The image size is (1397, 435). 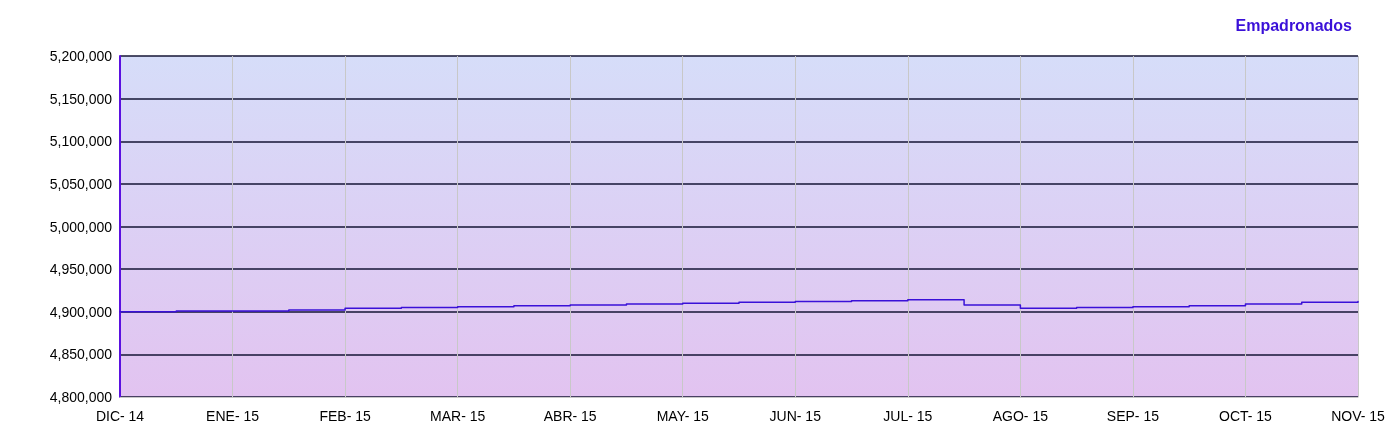 I want to click on y-tick-label: 5,150,000, so click(x=81, y=98).